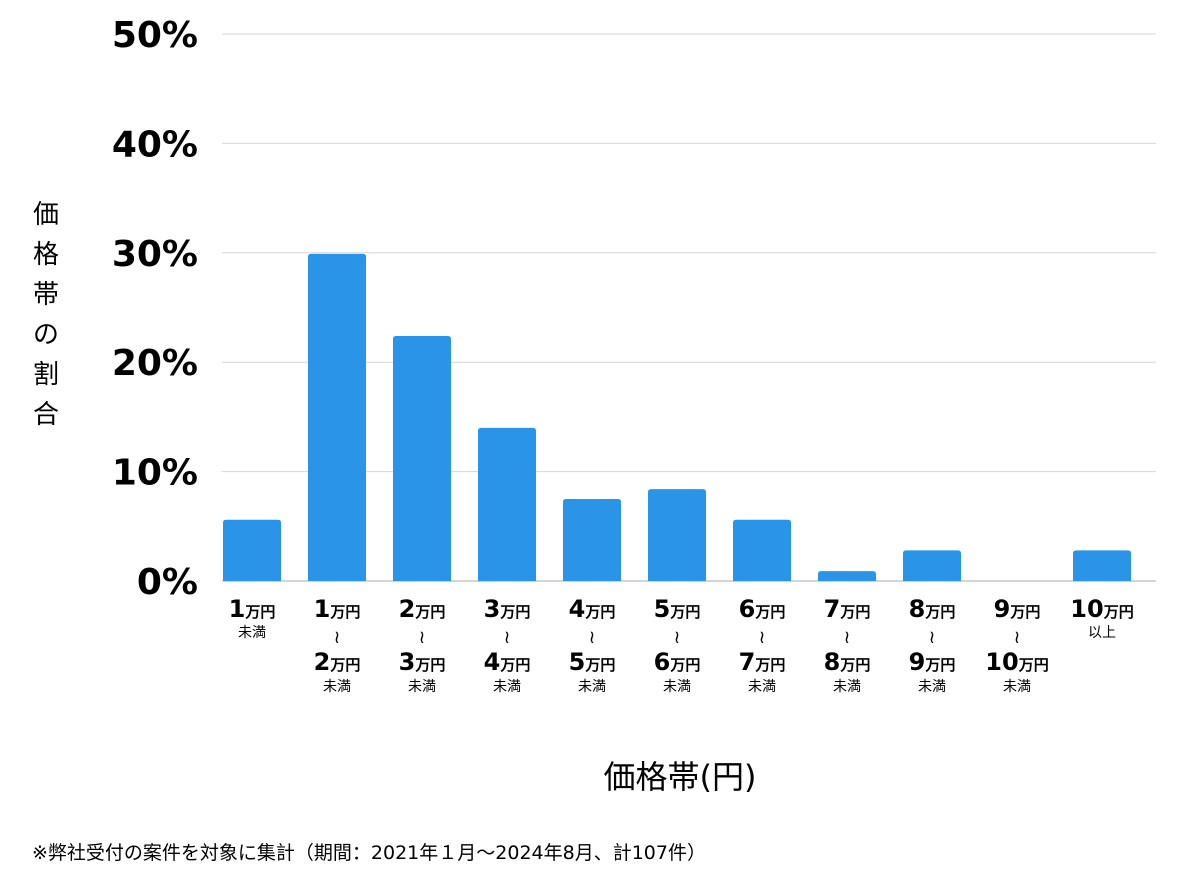 Image resolution: width=1200 pixels, height=874 pixels. What do you see at coordinates (45, 375) in the screenshot?
I see `y-axis-label-char: 割` at bounding box center [45, 375].